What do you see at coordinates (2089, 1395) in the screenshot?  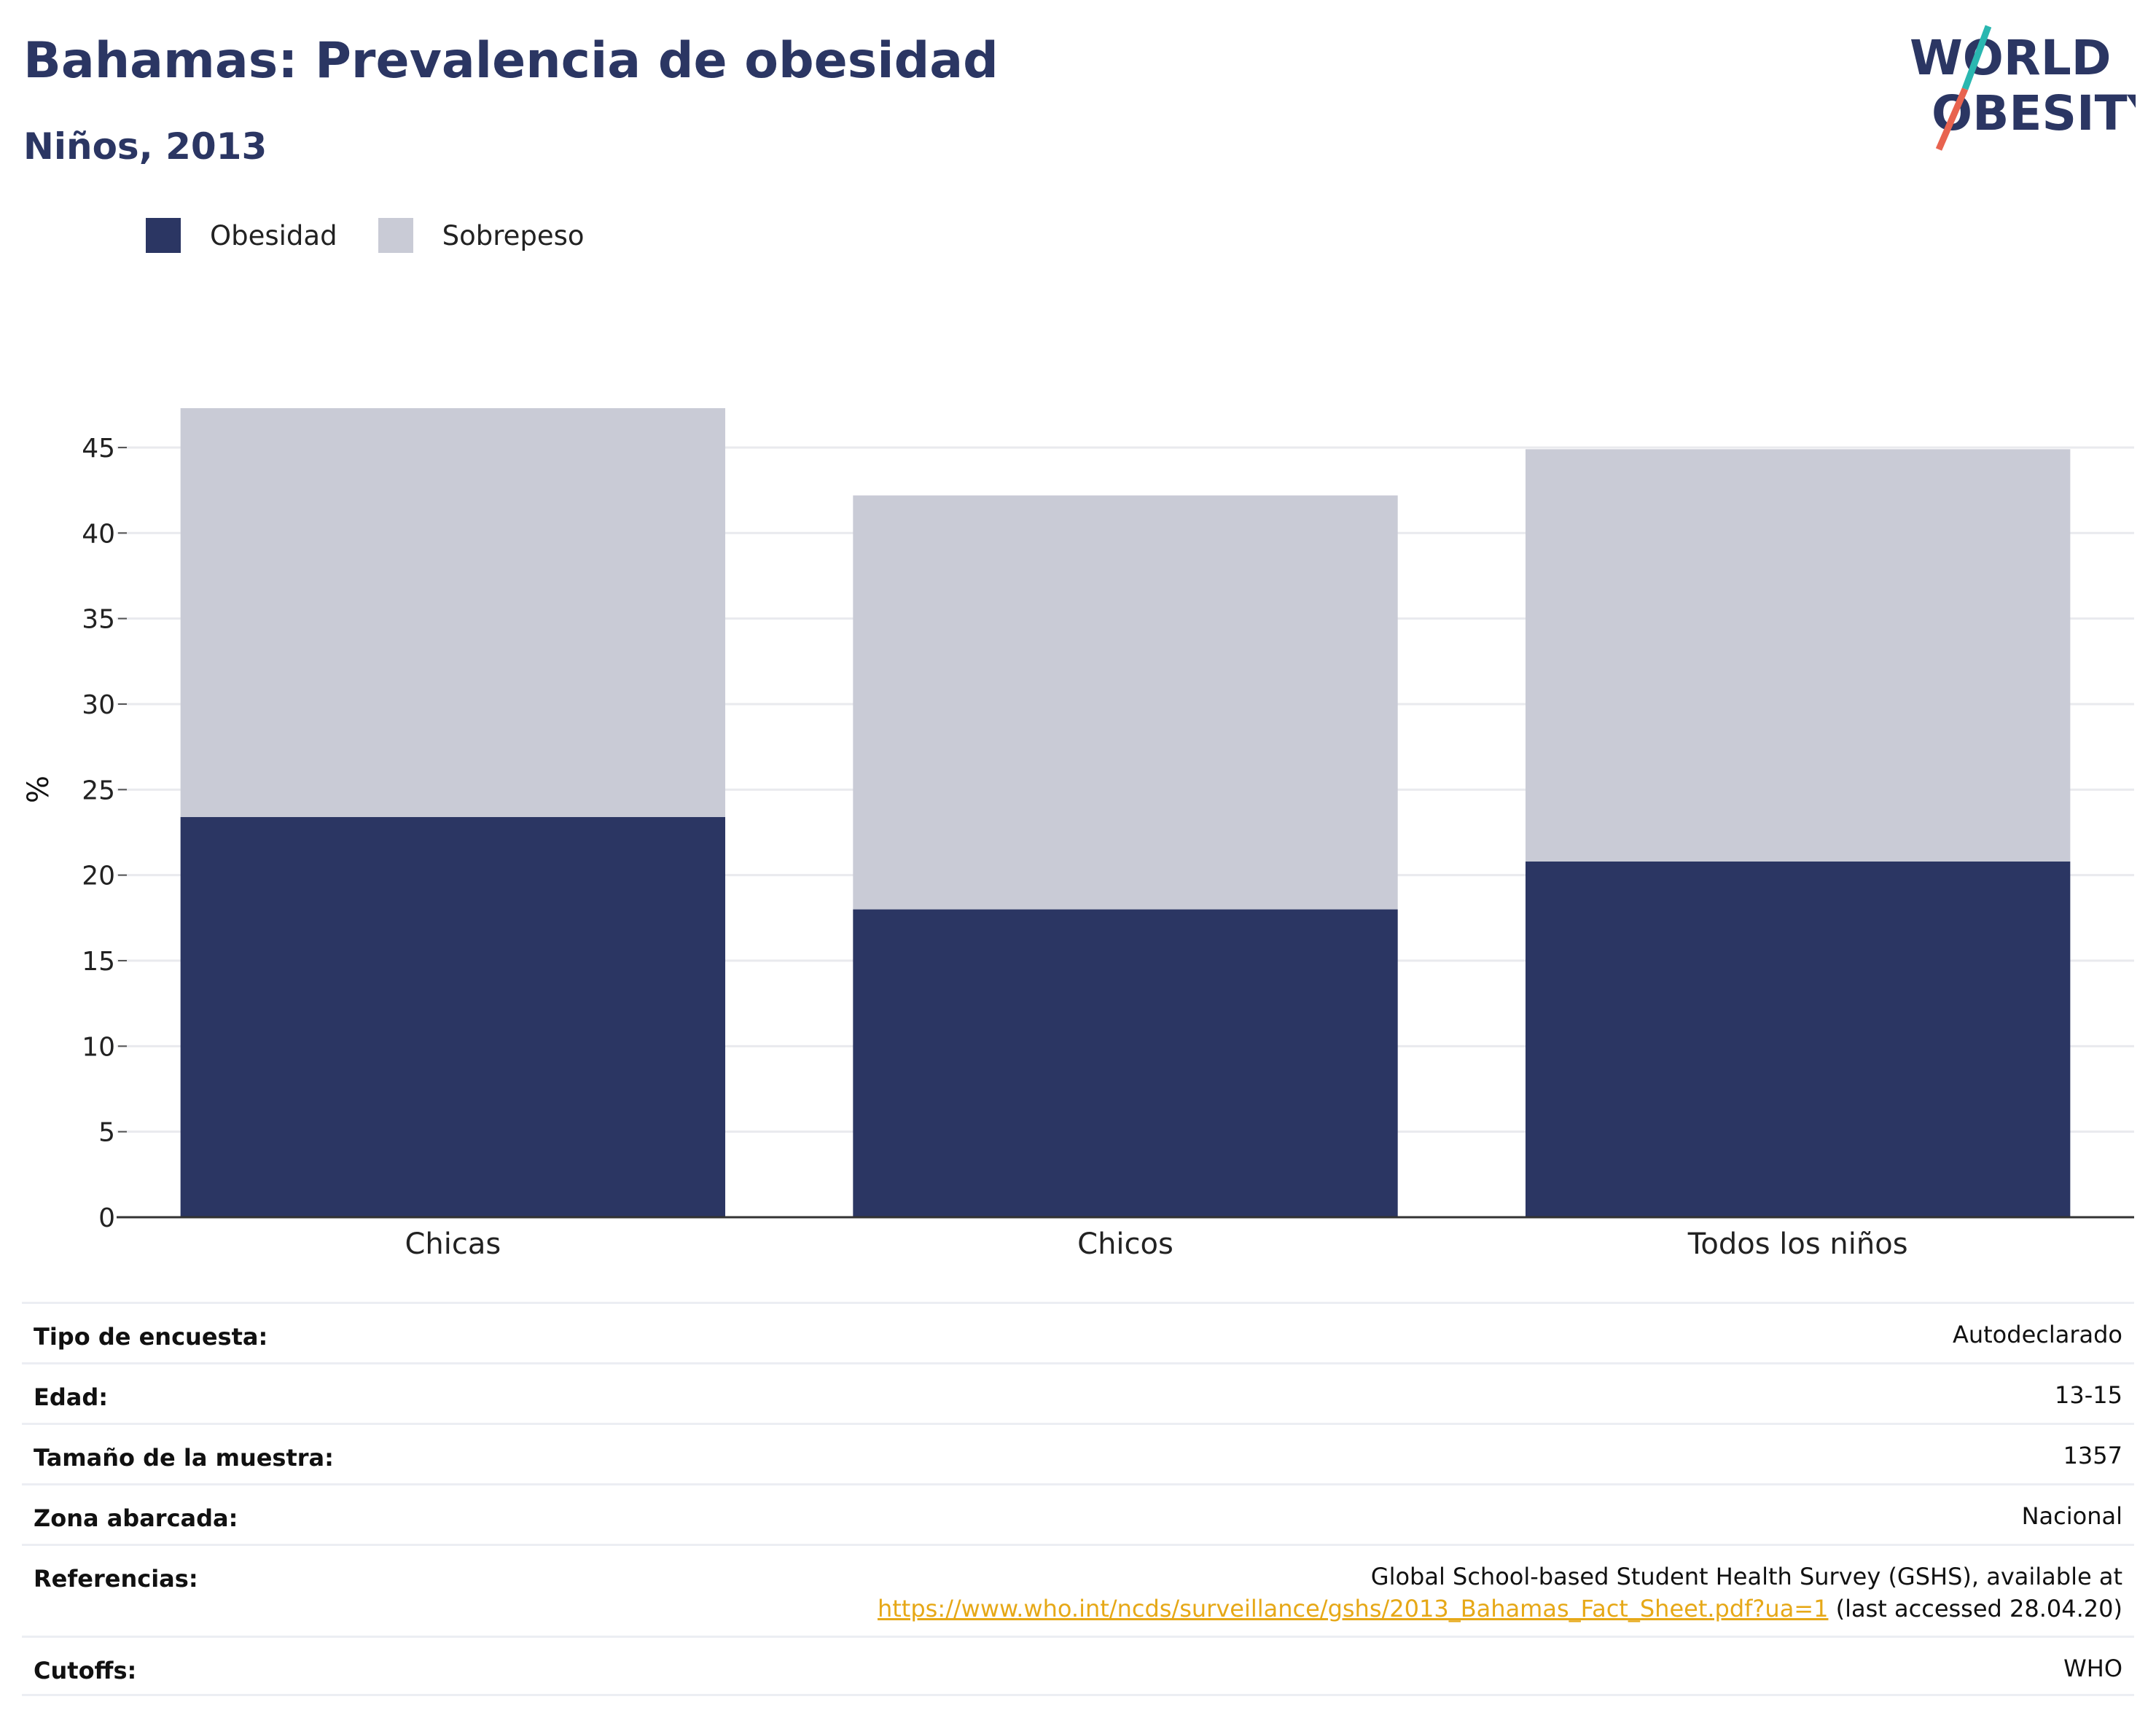 I see `info-value: 13-15` at bounding box center [2089, 1395].